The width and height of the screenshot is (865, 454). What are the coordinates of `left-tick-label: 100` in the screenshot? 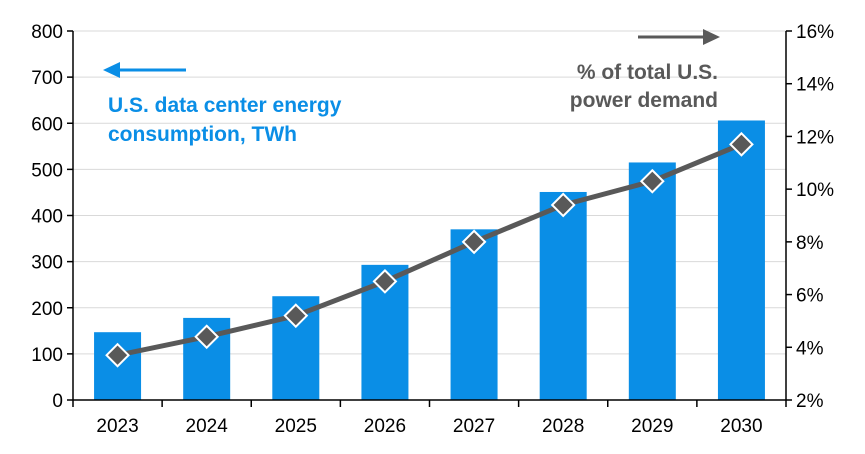 It's located at (47, 355).